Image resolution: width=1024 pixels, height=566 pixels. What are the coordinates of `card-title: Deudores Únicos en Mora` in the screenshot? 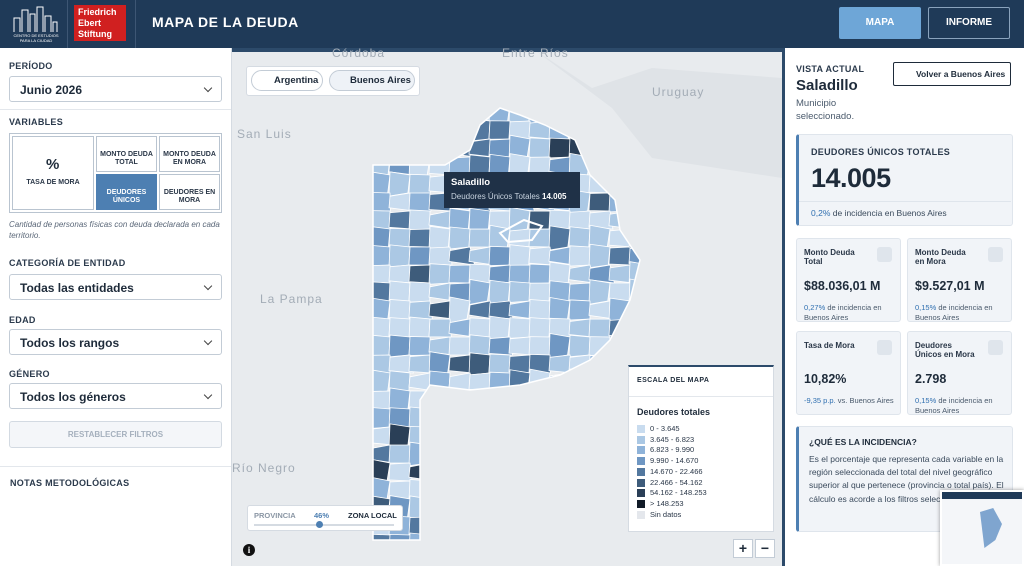 It's located at (945, 350).